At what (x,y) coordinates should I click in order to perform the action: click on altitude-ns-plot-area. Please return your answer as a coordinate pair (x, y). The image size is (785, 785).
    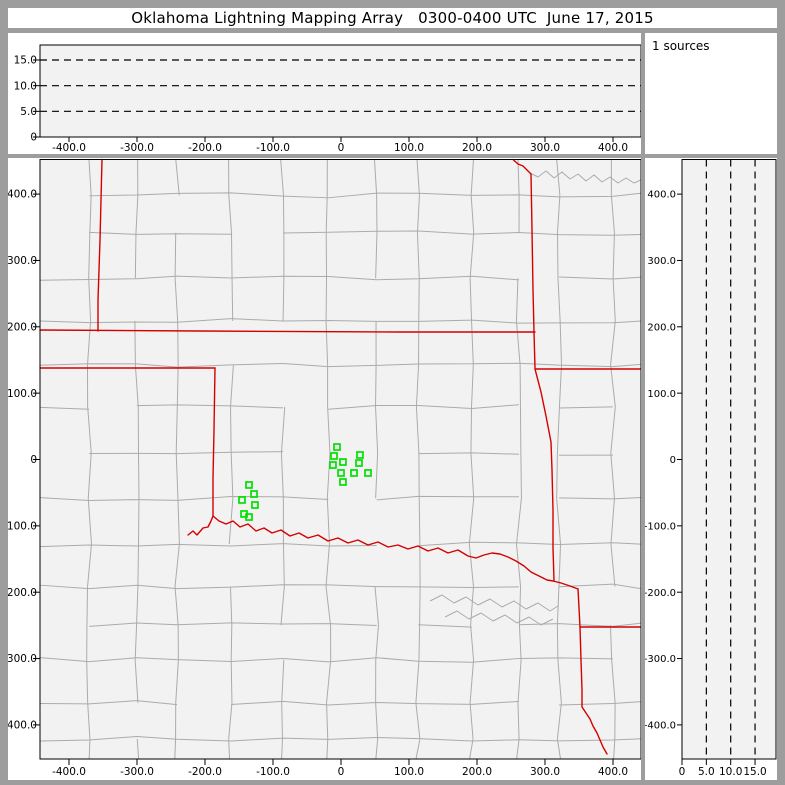
    Looking at the image, I should click on (729, 459).